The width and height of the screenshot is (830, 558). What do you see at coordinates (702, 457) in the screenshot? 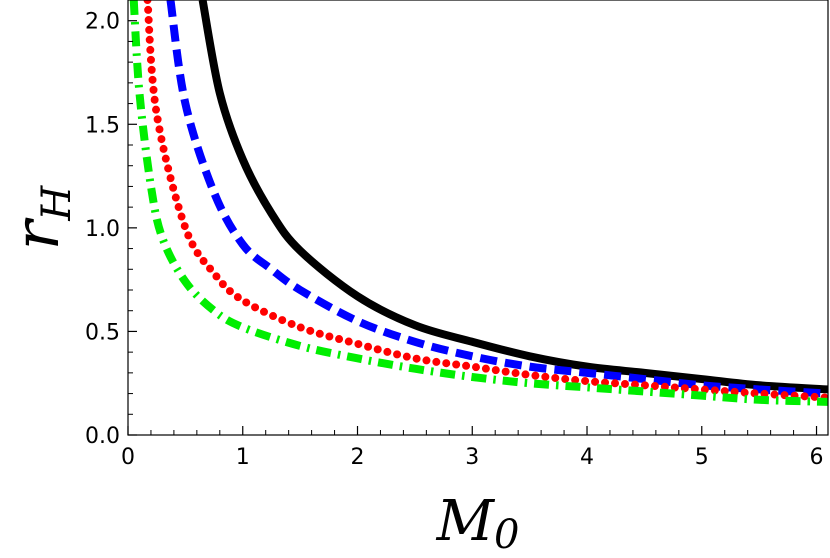
I see `x-tick-label: 5` at bounding box center [702, 457].